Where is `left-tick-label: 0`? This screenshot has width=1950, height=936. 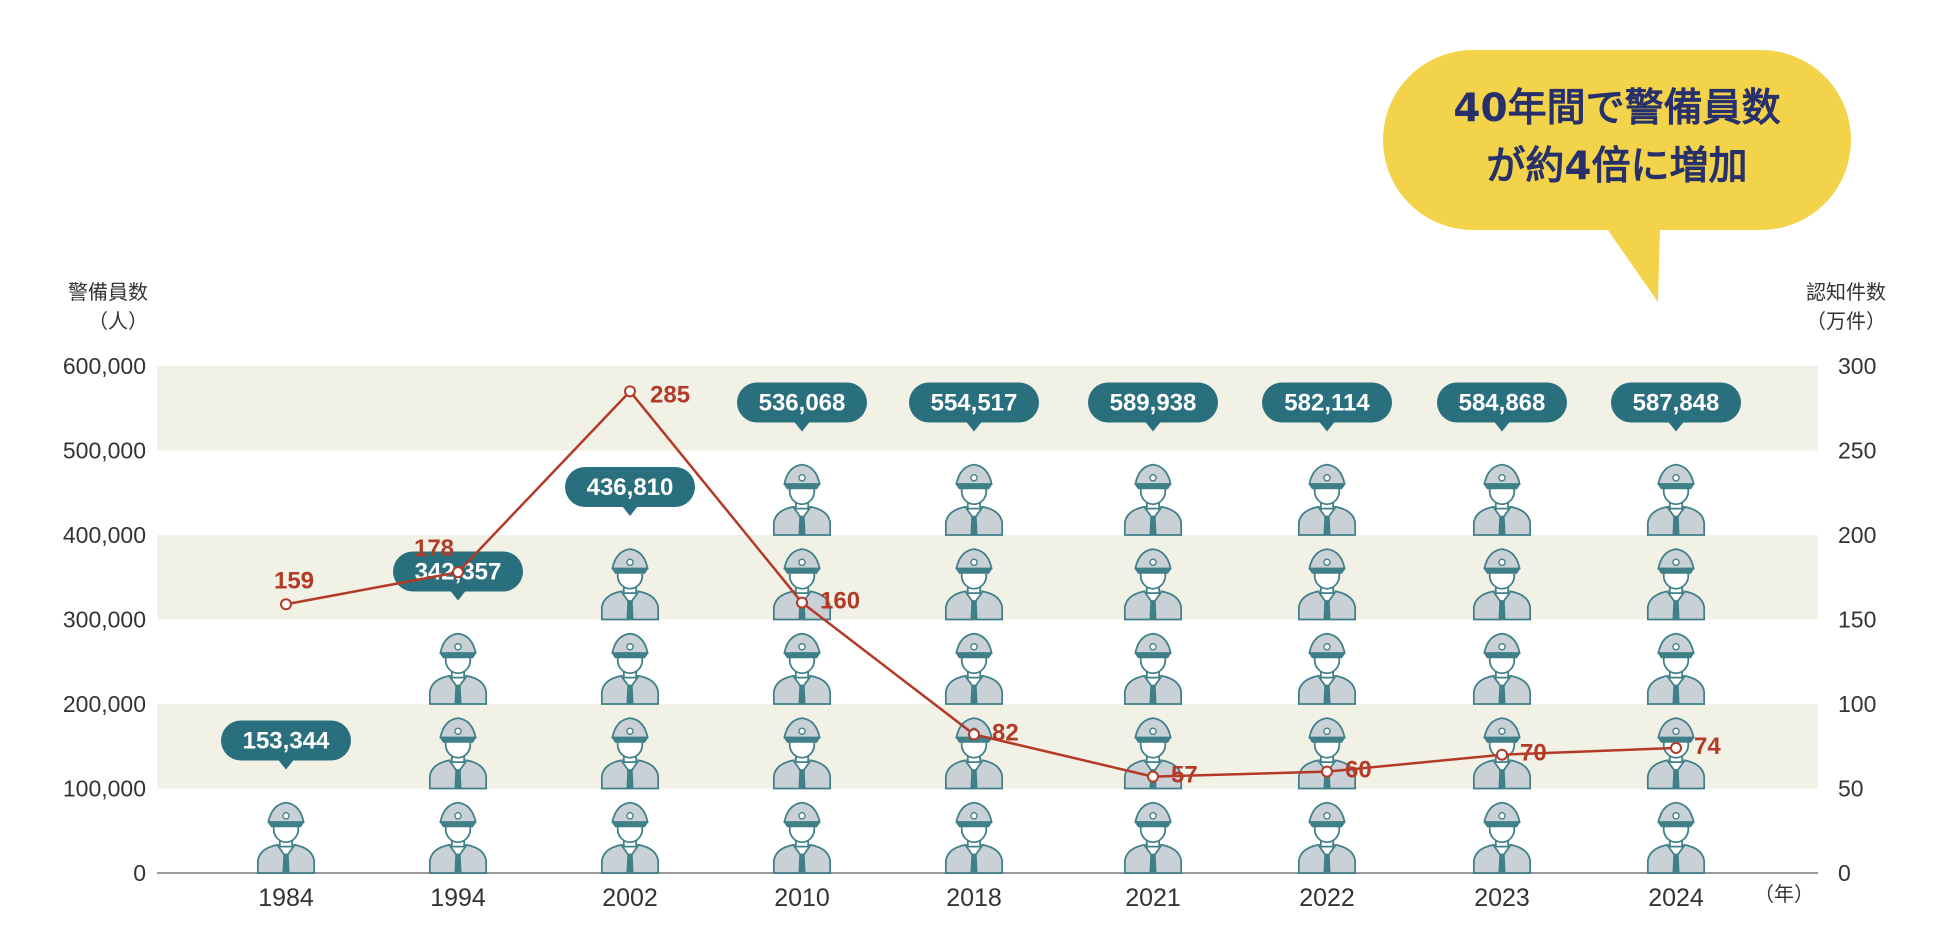 left-tick-label: 0 is located at coordinates (139, 873).